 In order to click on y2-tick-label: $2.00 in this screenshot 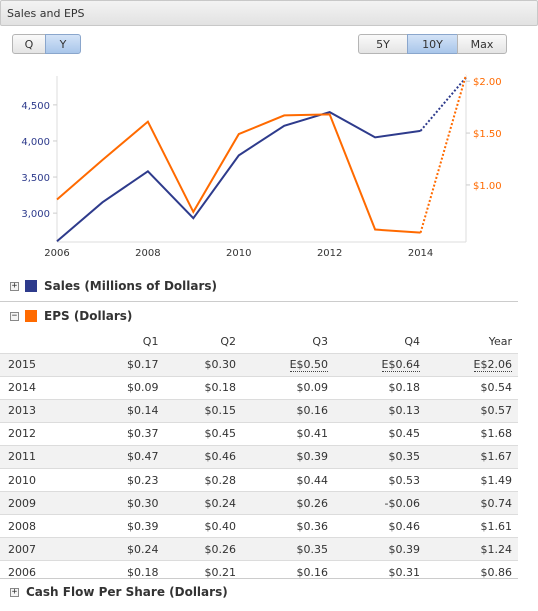, I will do `click(487, 82)`.